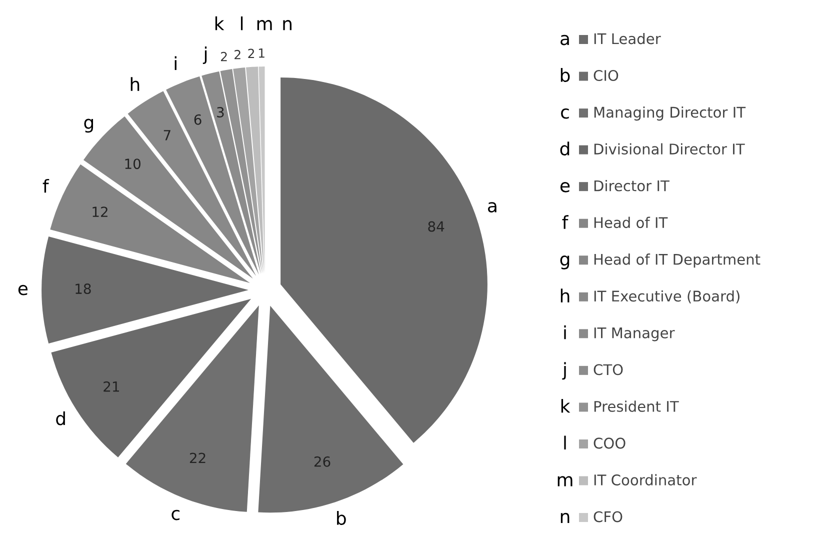 The width and height of the screenshot is (818, 541). Describe the element at coordinates (669, 149) in the screenshot. I see `legend-label: Divisional Director IT` at that location.